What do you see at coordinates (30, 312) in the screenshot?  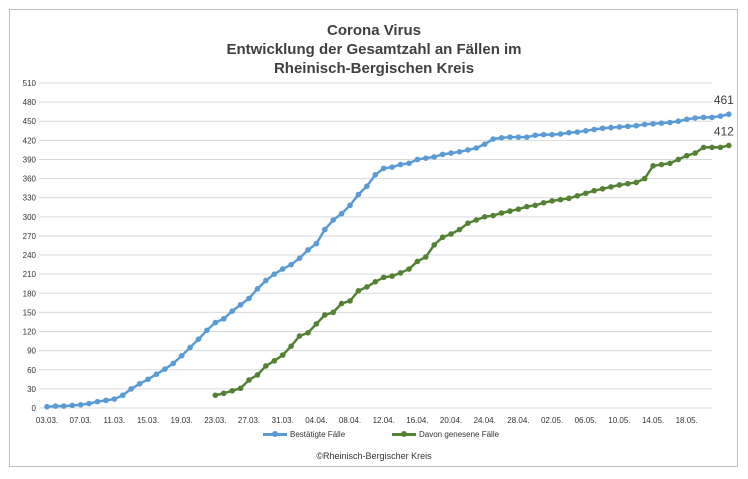 I see `y-tick-label: 150` at bounding box center [30, 312].